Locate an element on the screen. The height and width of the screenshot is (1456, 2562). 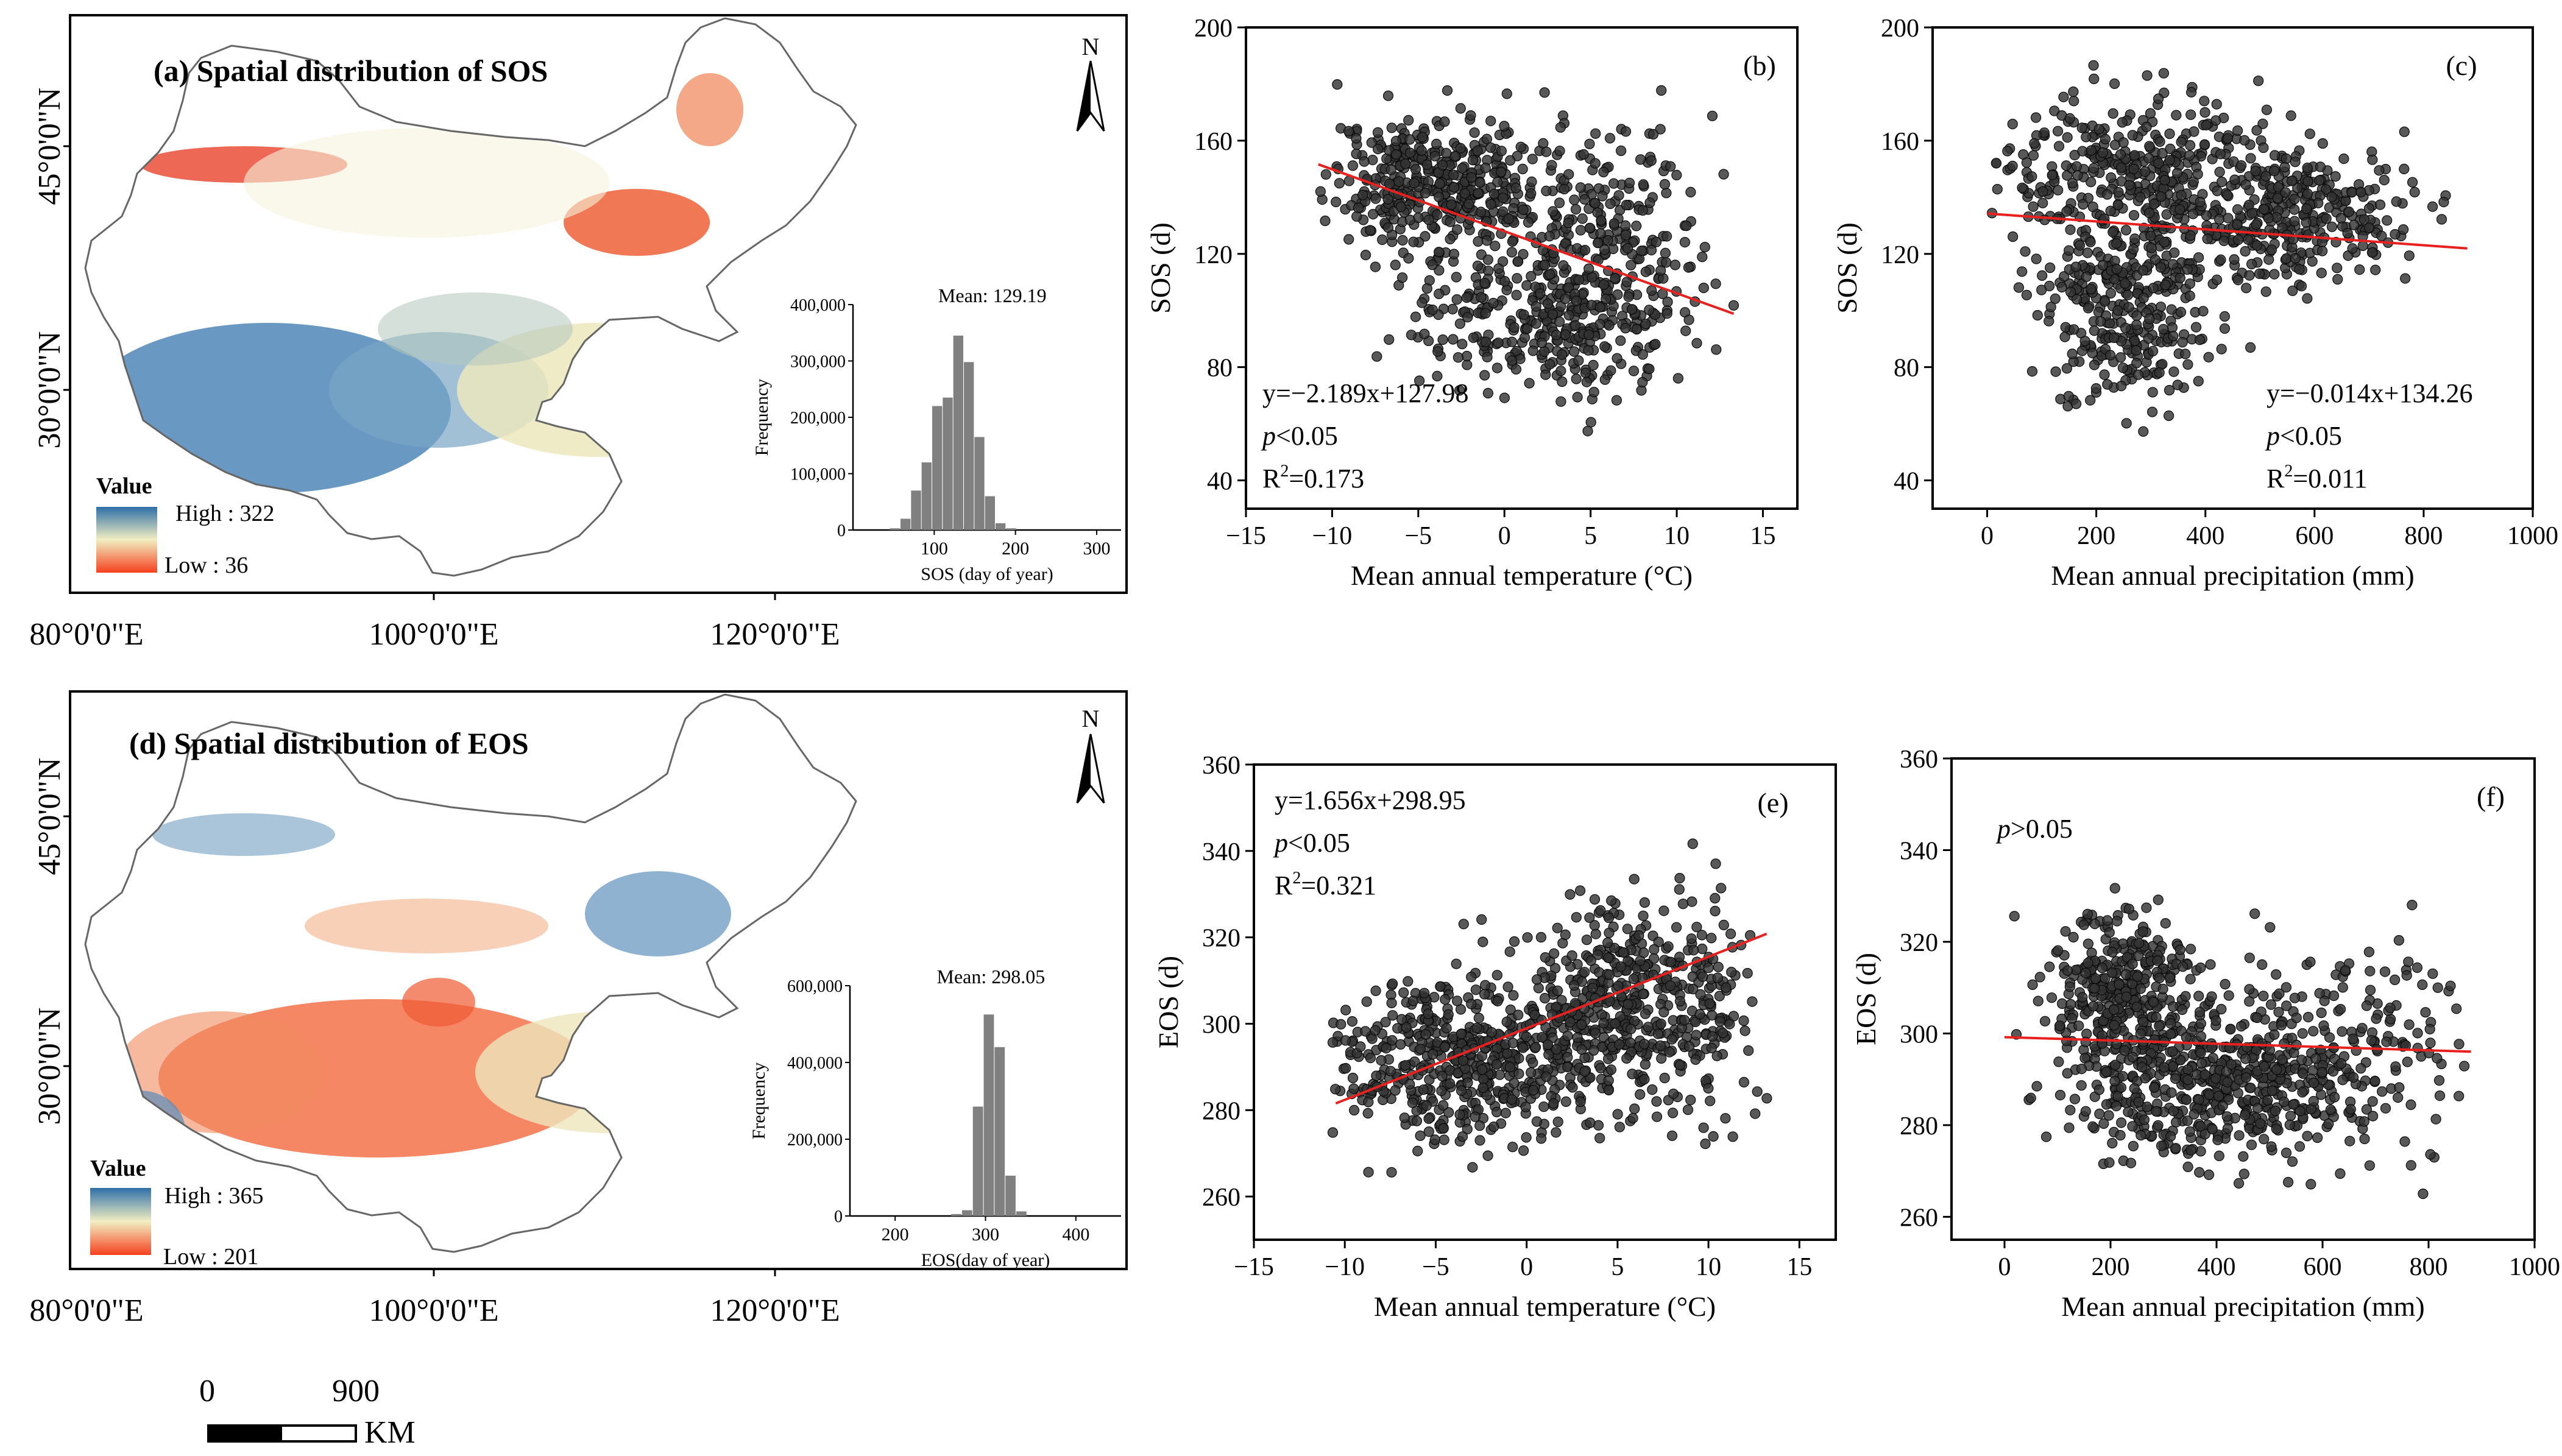
lat-label-30: 30°0'0"N is located at coordinates (49, 390).